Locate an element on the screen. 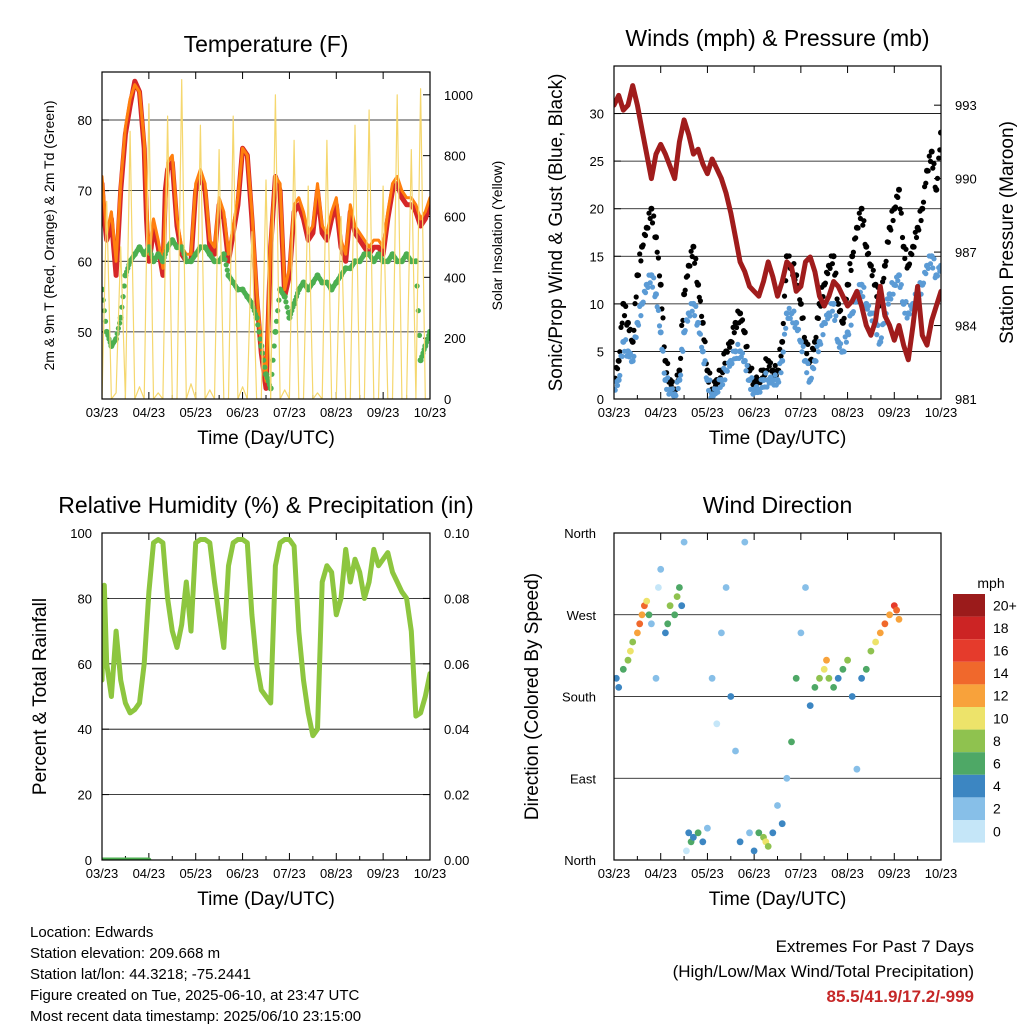 The width and height of the screenshot is (1024, 1027). speed-legend: mph 20+ 18 16 14 12 10 8 6 4 2 0 is located at coordinates (985, 709).